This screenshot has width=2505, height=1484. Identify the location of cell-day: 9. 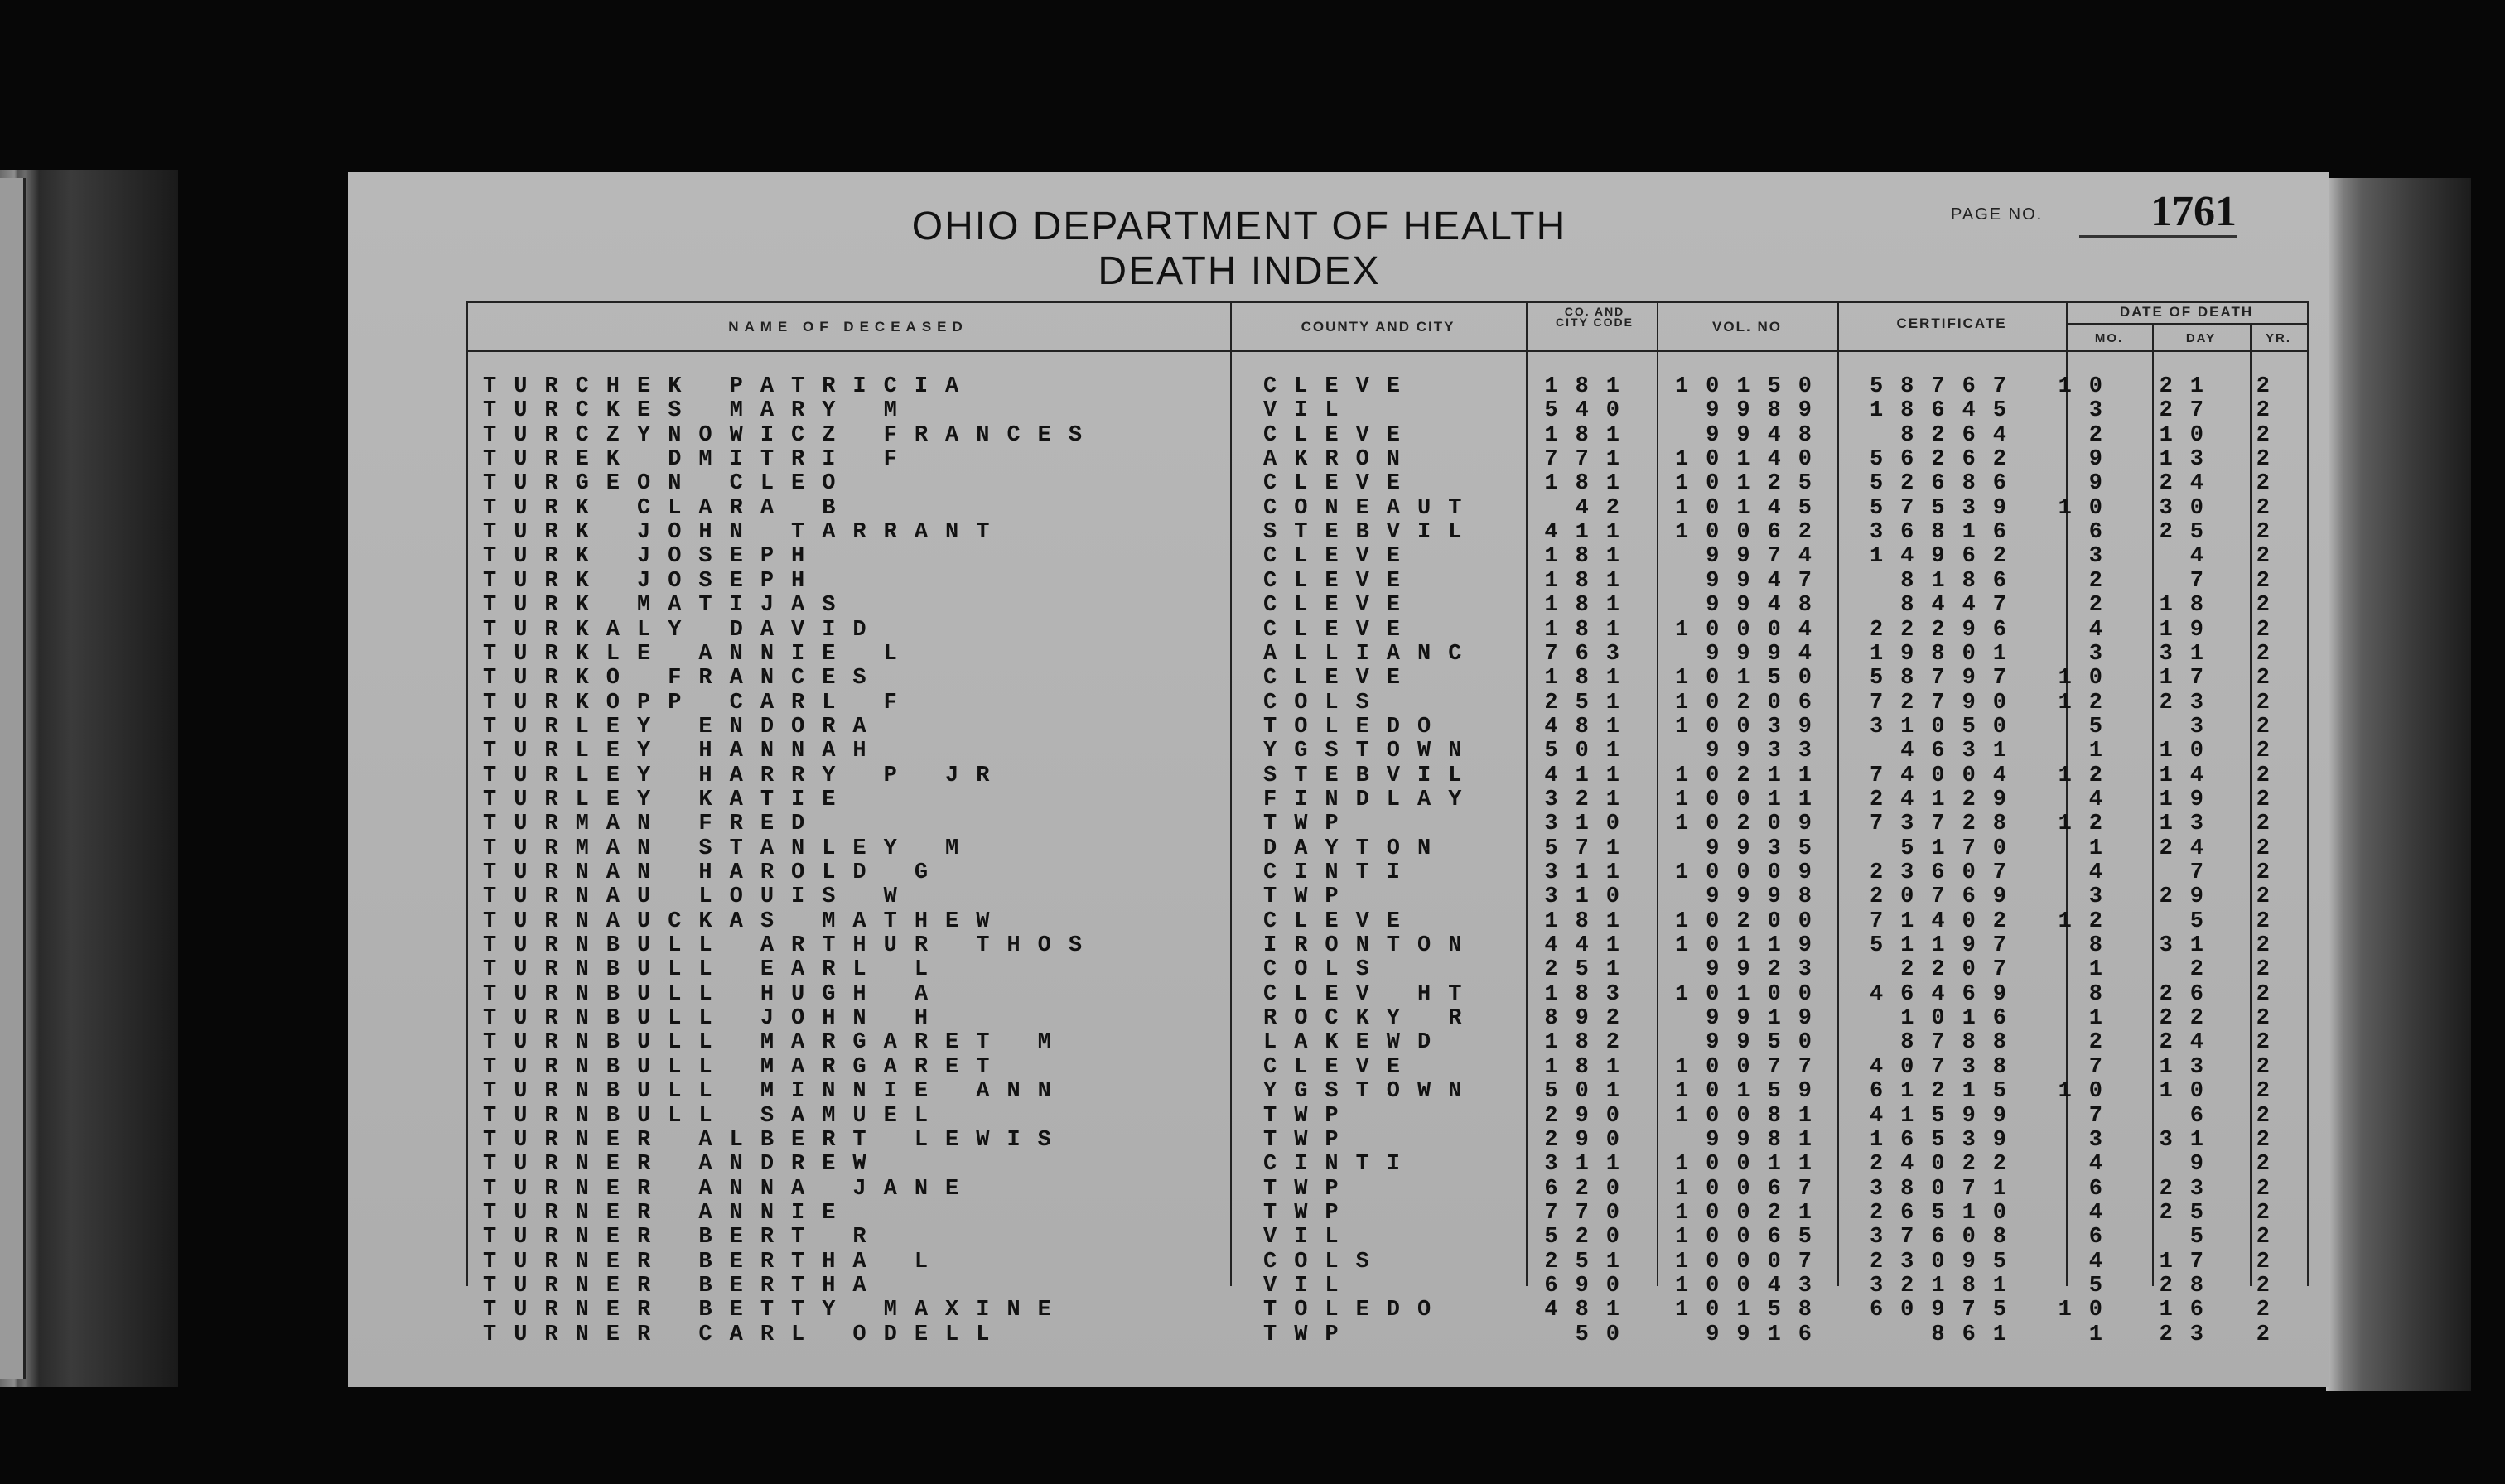
(2205, 1165).